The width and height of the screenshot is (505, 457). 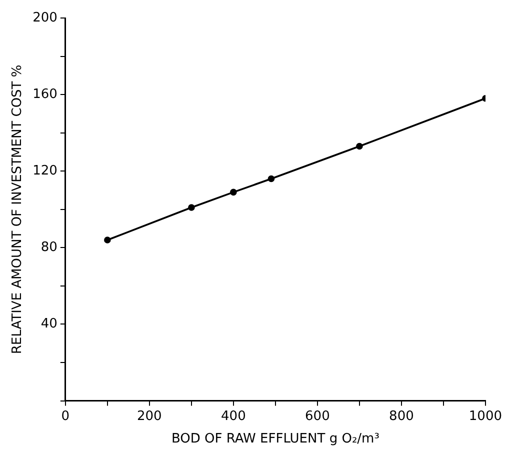 What do you see at coordinates (149, 416) in the screenshot?
I see `x-tick-label: 200` at bounding box center [149, 416].